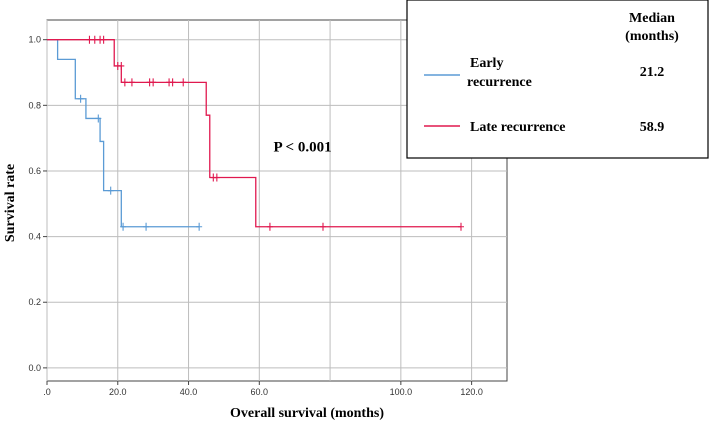  Describe the element at coordinates (34, 105) in the screenshot. I see `y-tick-label-4: 0.8` at that location.